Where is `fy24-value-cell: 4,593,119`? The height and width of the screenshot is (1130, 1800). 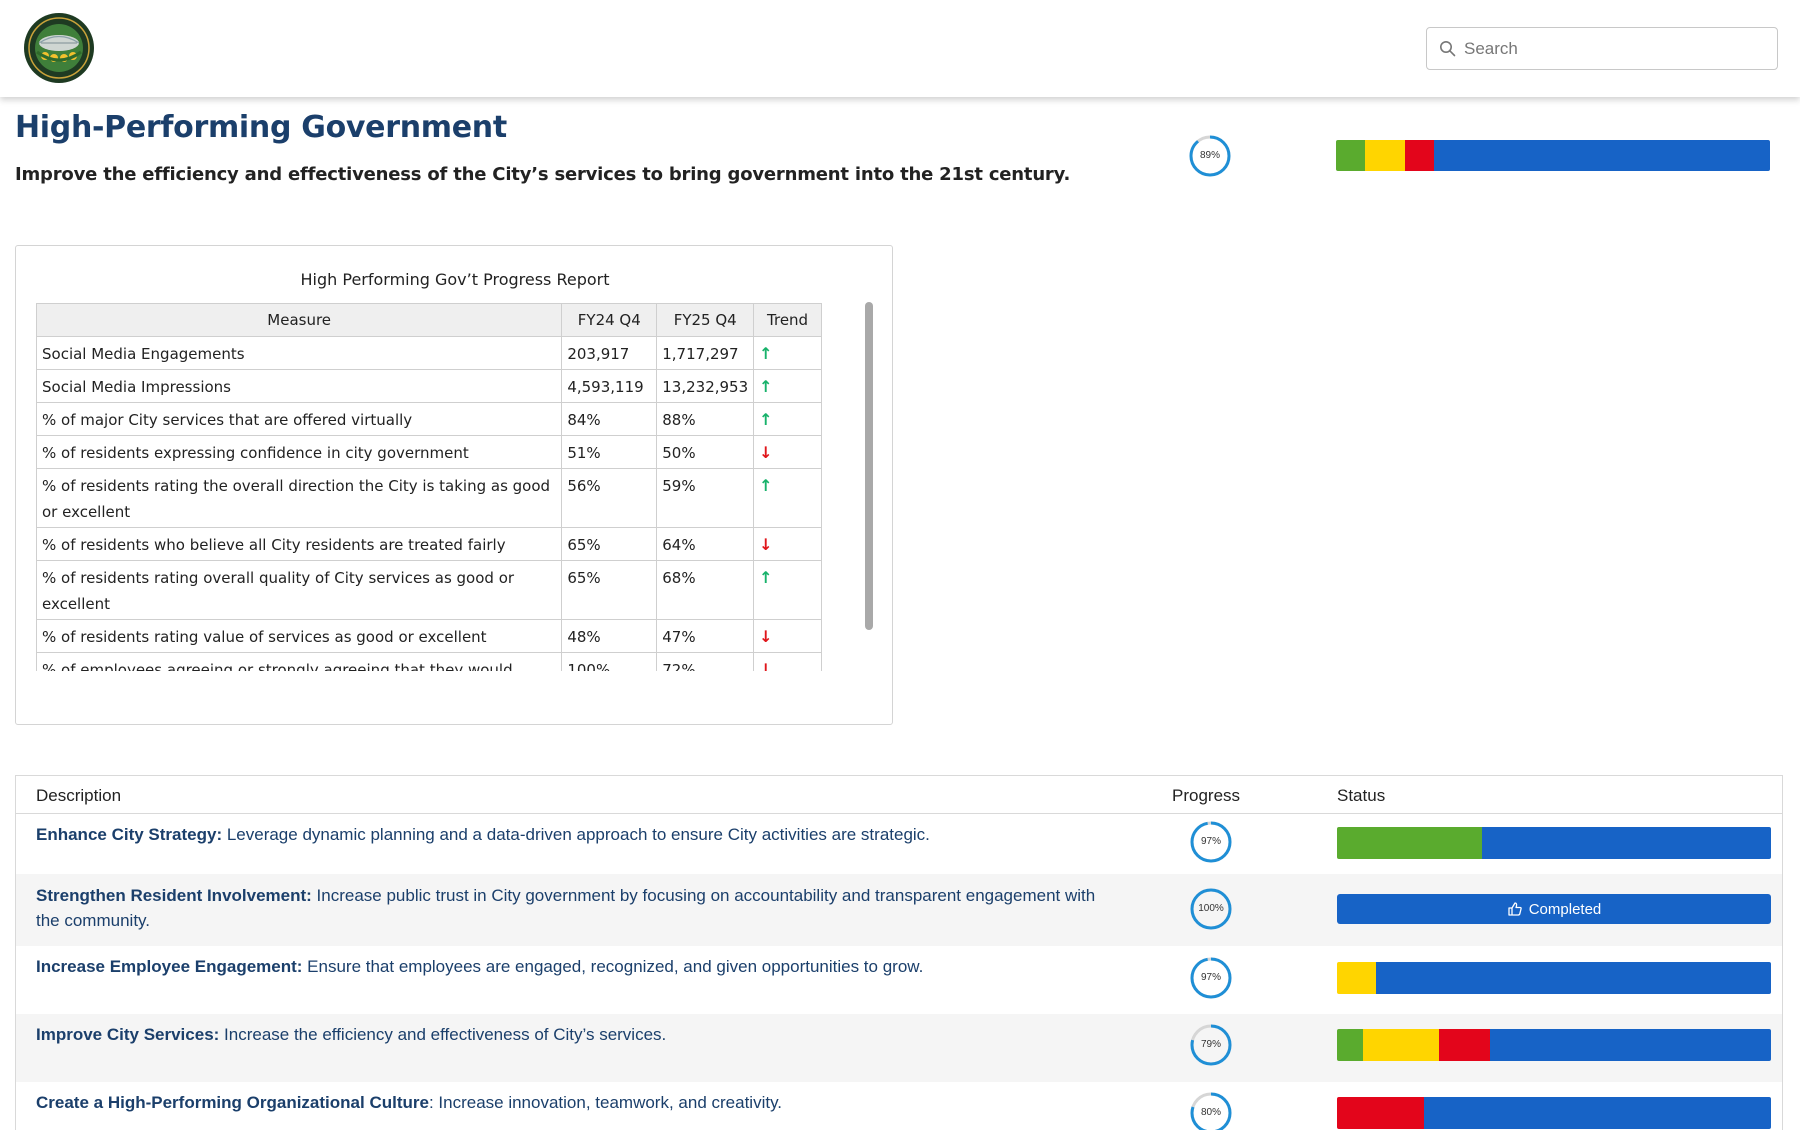
fy24-value-cell: 4,593,119 is located at coordinates (609, 386).